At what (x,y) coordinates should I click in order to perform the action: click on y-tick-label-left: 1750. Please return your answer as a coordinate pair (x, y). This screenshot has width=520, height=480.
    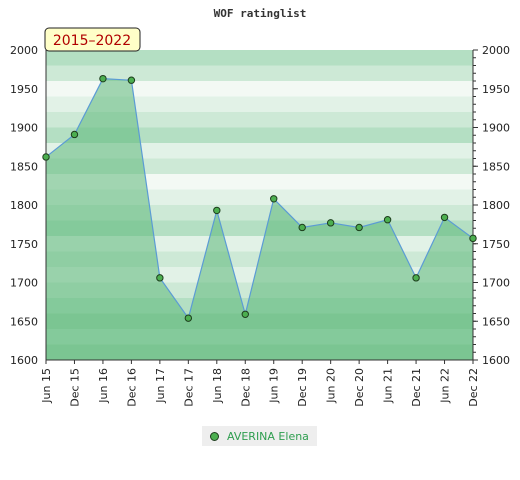
    Looking at the image, I should click on (24, 244).